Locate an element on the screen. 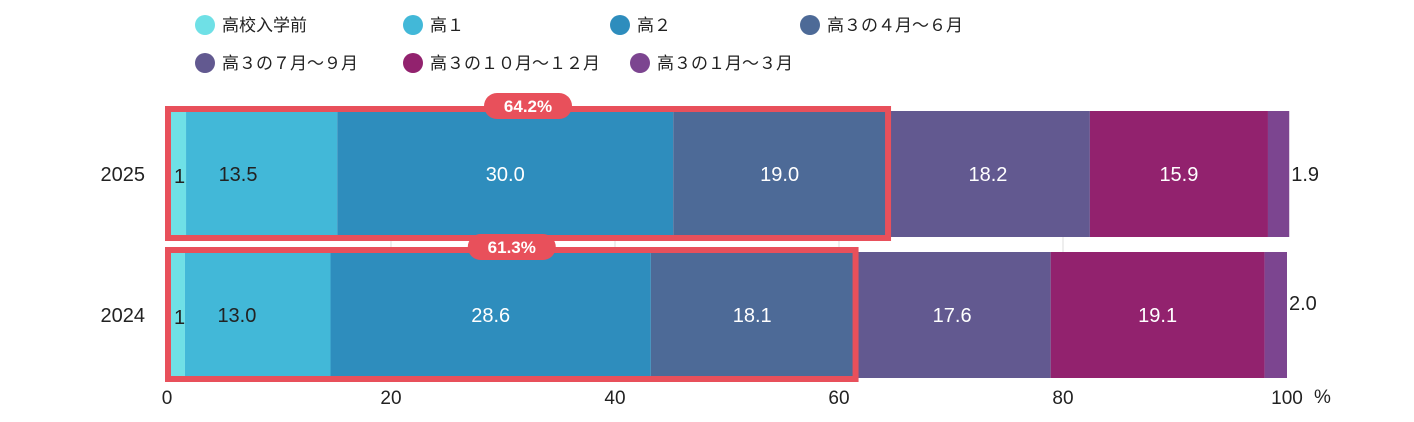  value-label: 19.1 is located at coordinates (1157, 316).